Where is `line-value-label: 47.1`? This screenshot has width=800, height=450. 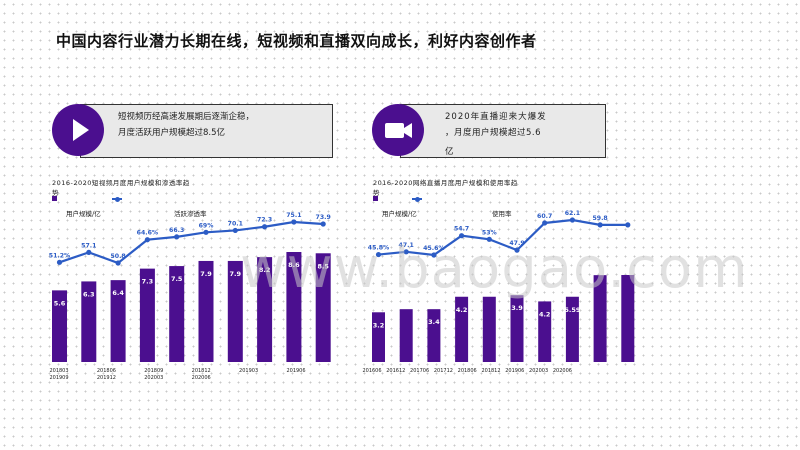
line-value-label: 47.1 is located at coordinates (406, 245).